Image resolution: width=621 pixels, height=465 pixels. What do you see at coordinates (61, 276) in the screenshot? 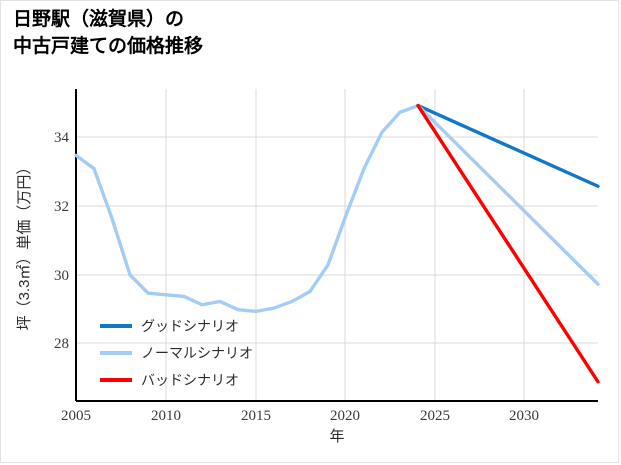
I see `y-tick-label-30: 30` at bounding box center [61, 276].